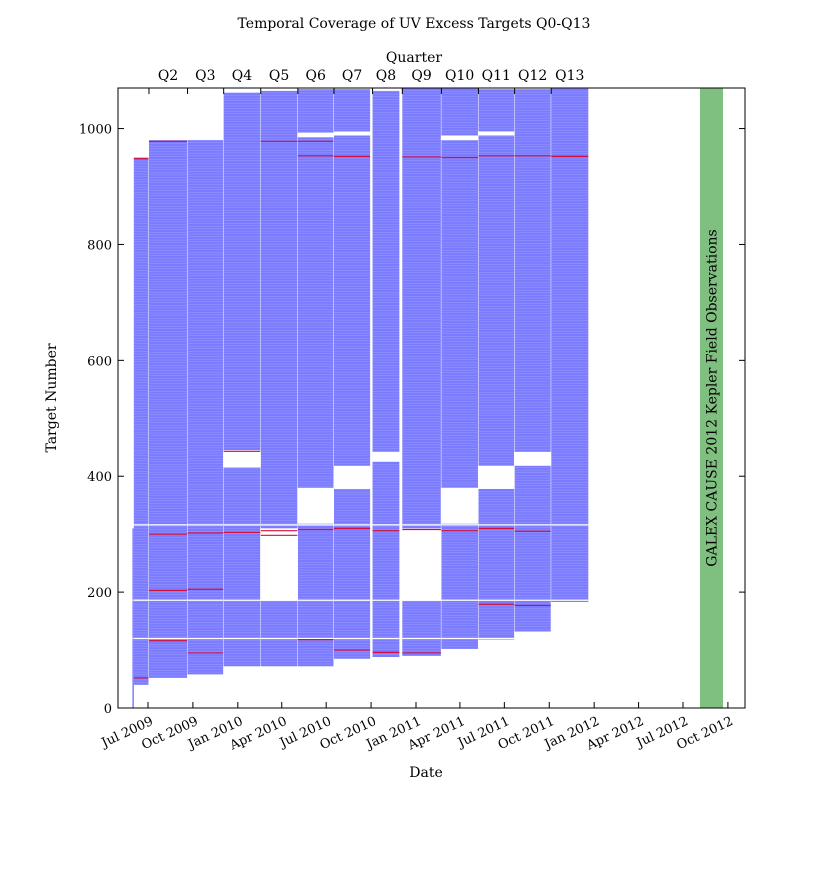 Image resolution: width=830 pixels, height=885 pixels. What do you see at coordinates (315, 378) in the screenshot?
I see `quarter-coverage-q6` at bounding box center [315, 378].